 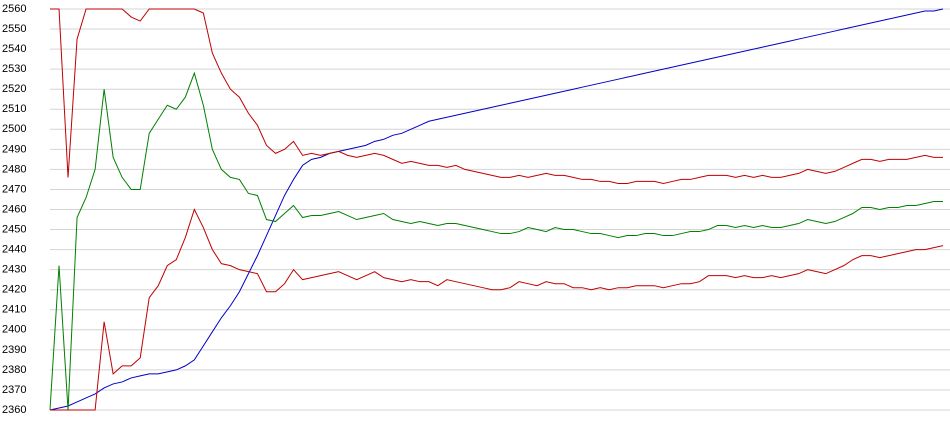 What do you see at coordinates (14, 149) in the screenshot?
I see `y-tick-label: 2490` at bounding box center [14, 149].